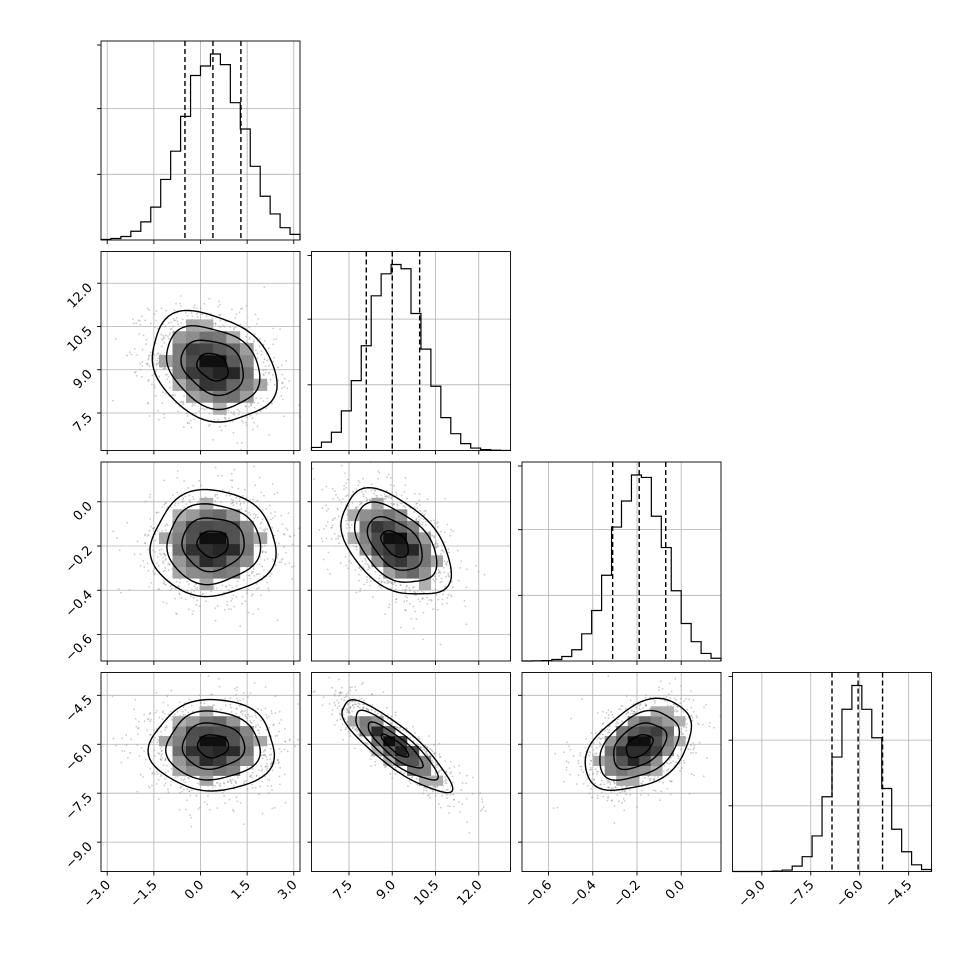 Image resolution: width=970 pixels, height=970 pixels. Describe the element at coordinates (182, 791) in the screenshot. I see `scatter-panel: −3.0 −1.5 0.0 1.5 3.0−9.0−7.5−6.0−4.5` at that location.